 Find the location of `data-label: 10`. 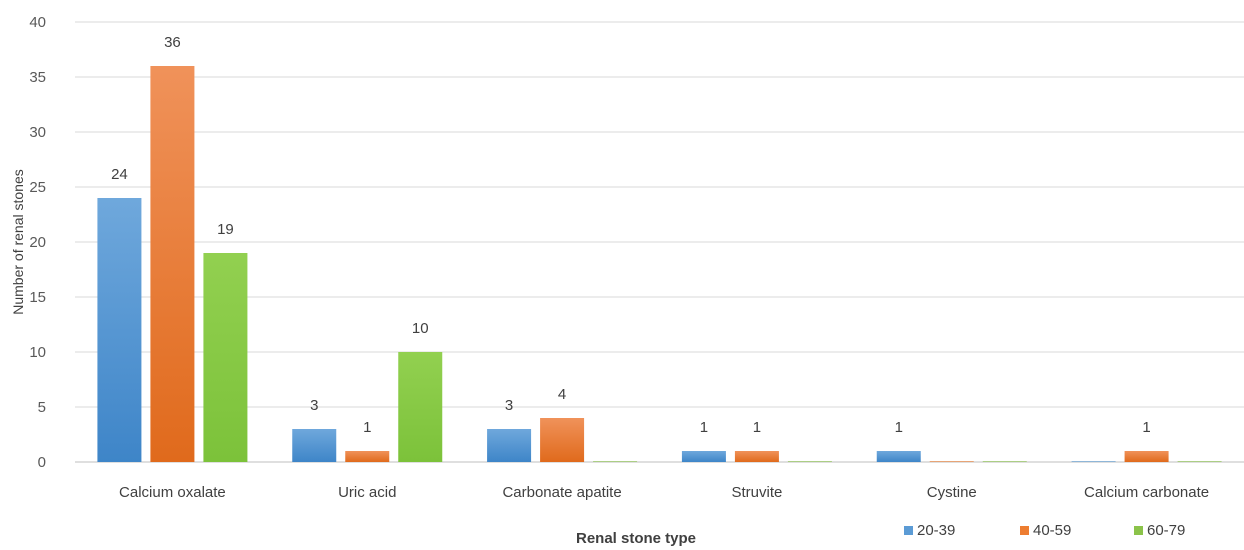

data-label: 10 is located at coordinates (420, 328).